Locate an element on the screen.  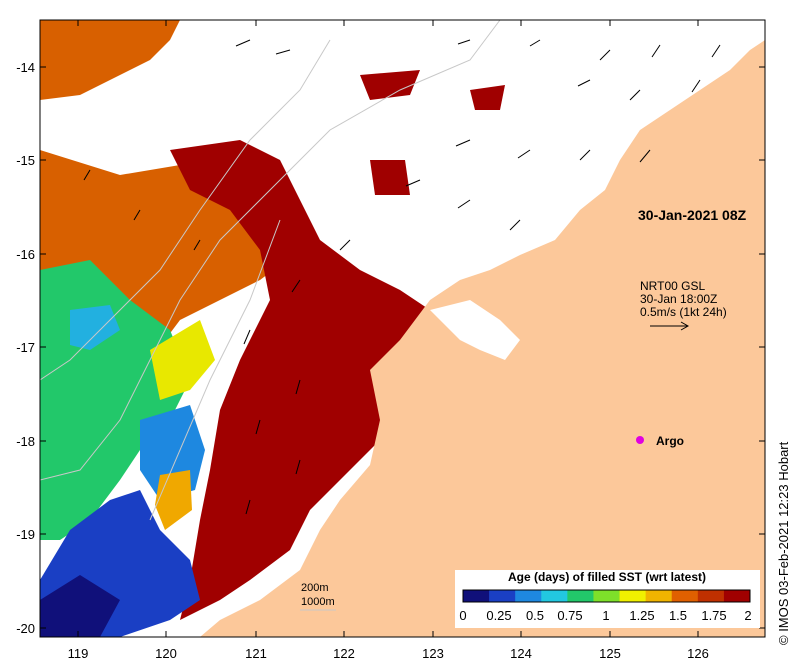
current-source-label: NRT00 GSL is located at coordinates (672, 286).